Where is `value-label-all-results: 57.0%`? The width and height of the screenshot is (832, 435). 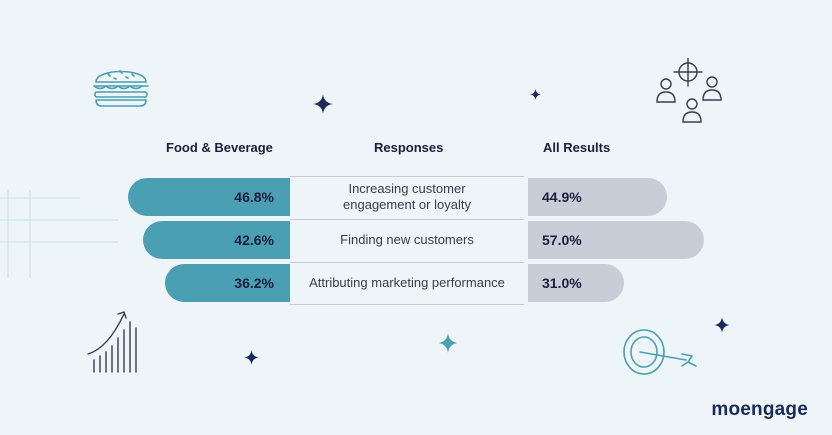
value-label-all-results: 57.0% is located at coordinates (562, 240).